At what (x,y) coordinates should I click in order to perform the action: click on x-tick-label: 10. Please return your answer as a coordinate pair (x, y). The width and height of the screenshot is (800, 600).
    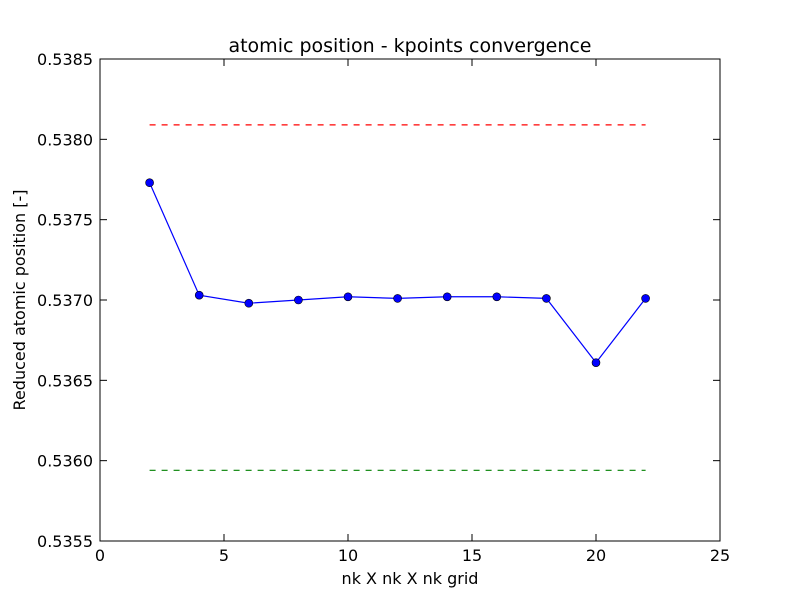
    Looking at the image, I should click on (348, 555).